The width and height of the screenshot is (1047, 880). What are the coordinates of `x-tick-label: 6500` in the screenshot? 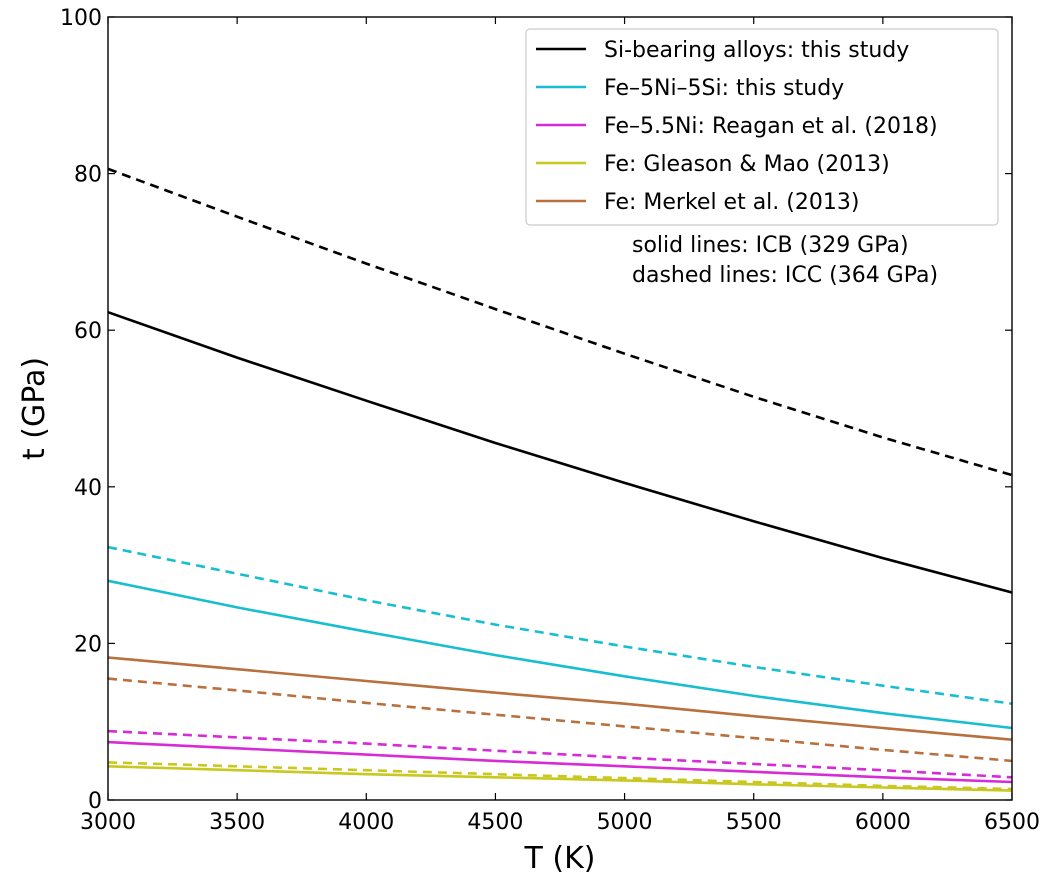 It's located at (1012, 822).